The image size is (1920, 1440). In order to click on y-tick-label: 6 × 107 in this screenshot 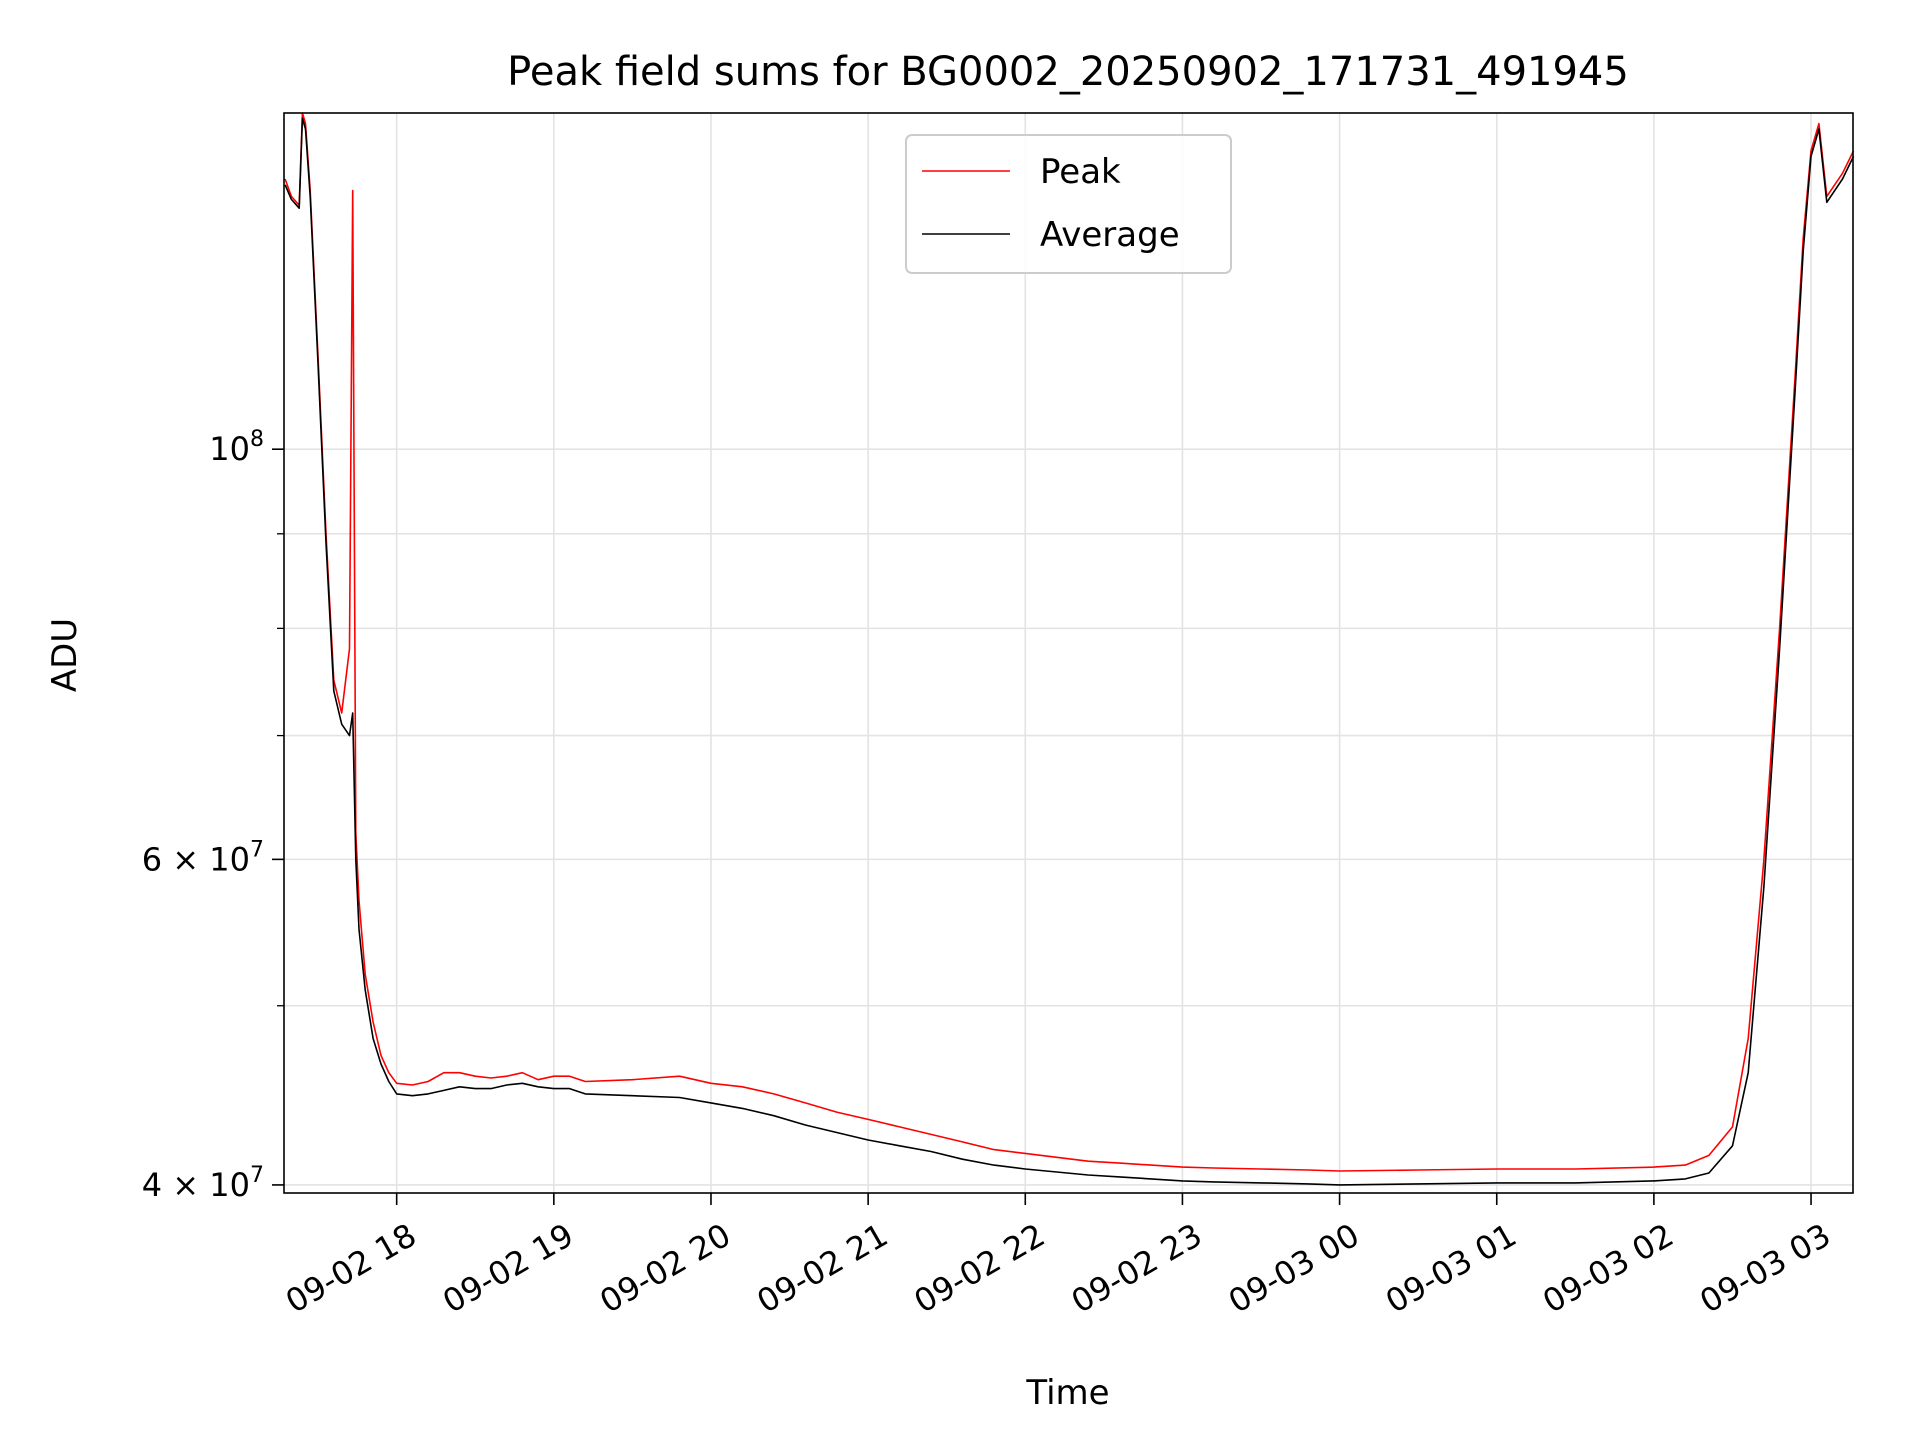, I will do `click(203, 857)`.